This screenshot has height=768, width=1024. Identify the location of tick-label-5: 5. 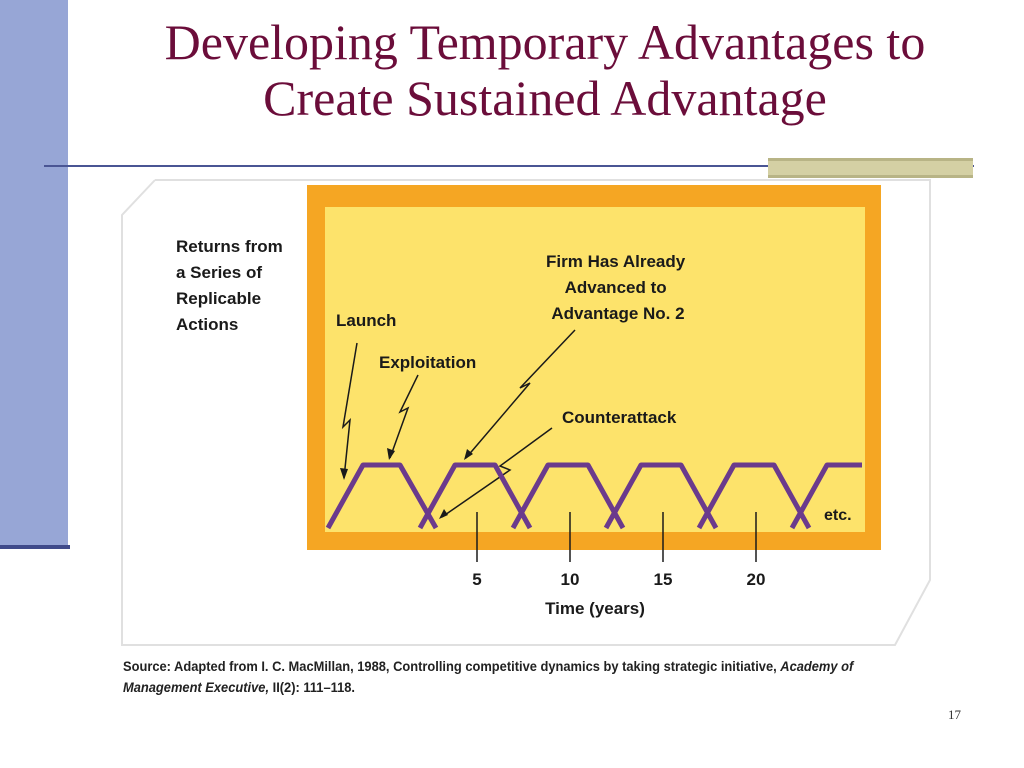
(476, 579).